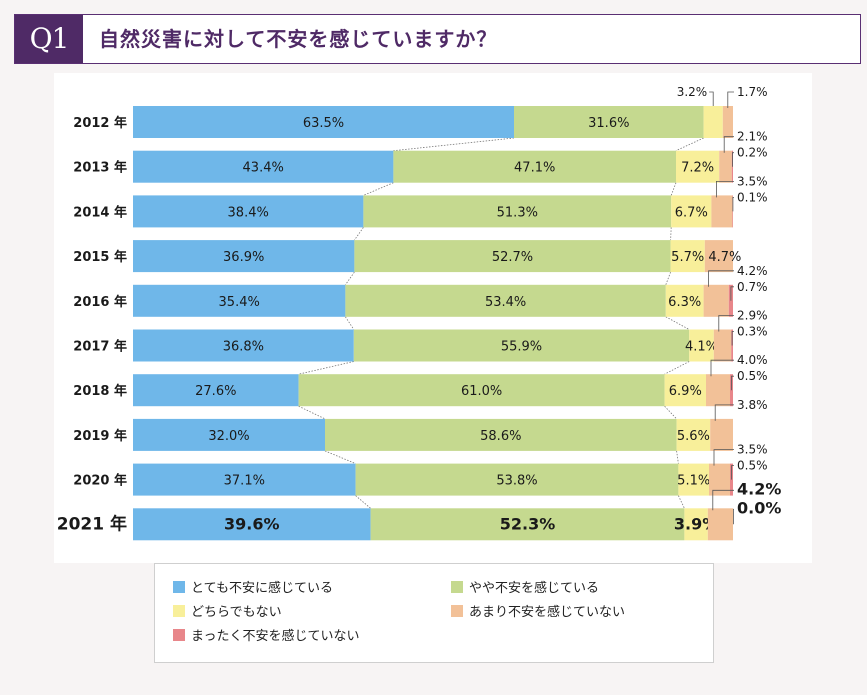 The image size is (867, 695). I want to click on data-label: 36.8%, so click(243, 347).